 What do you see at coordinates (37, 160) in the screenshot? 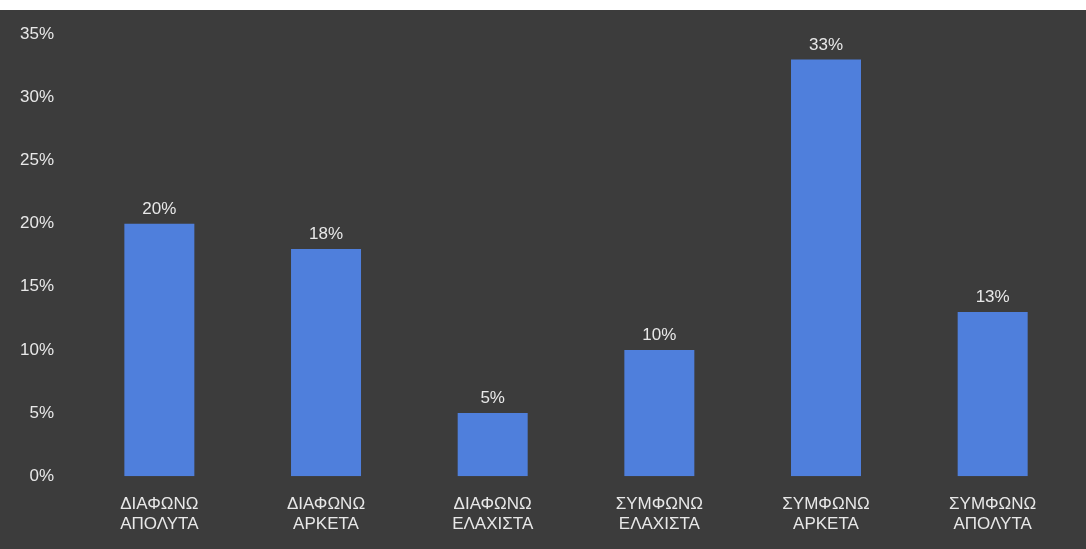
I see `y-tick-label: 25%` at bounding box center [37, 160].